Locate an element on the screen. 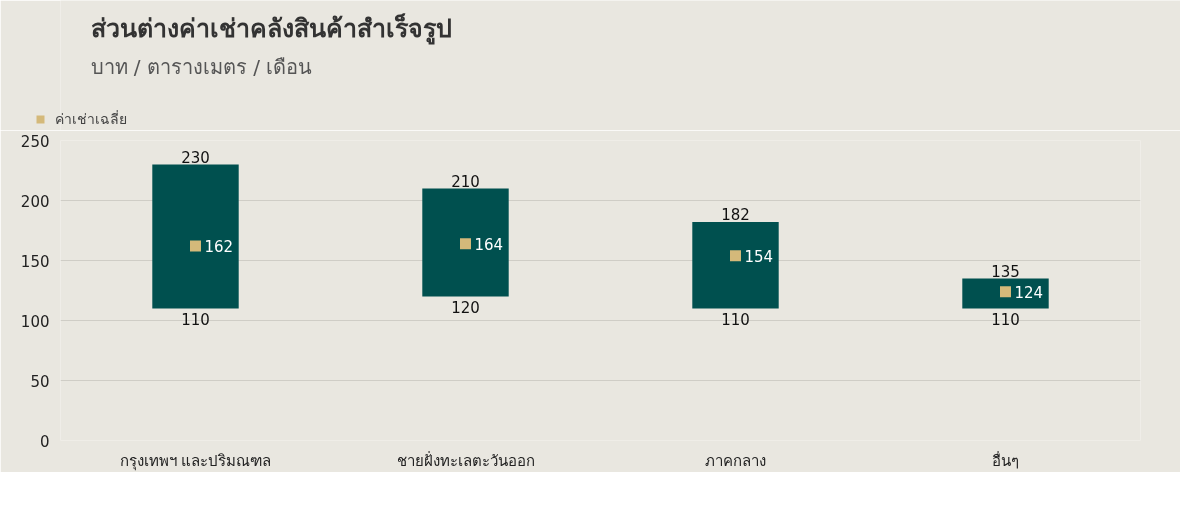 Image resolution: width=1200 pixels, height=525 pixels. x-tick-label: กรุงเทพฯ และปริมณฑล is located at coordinates (195, 461).